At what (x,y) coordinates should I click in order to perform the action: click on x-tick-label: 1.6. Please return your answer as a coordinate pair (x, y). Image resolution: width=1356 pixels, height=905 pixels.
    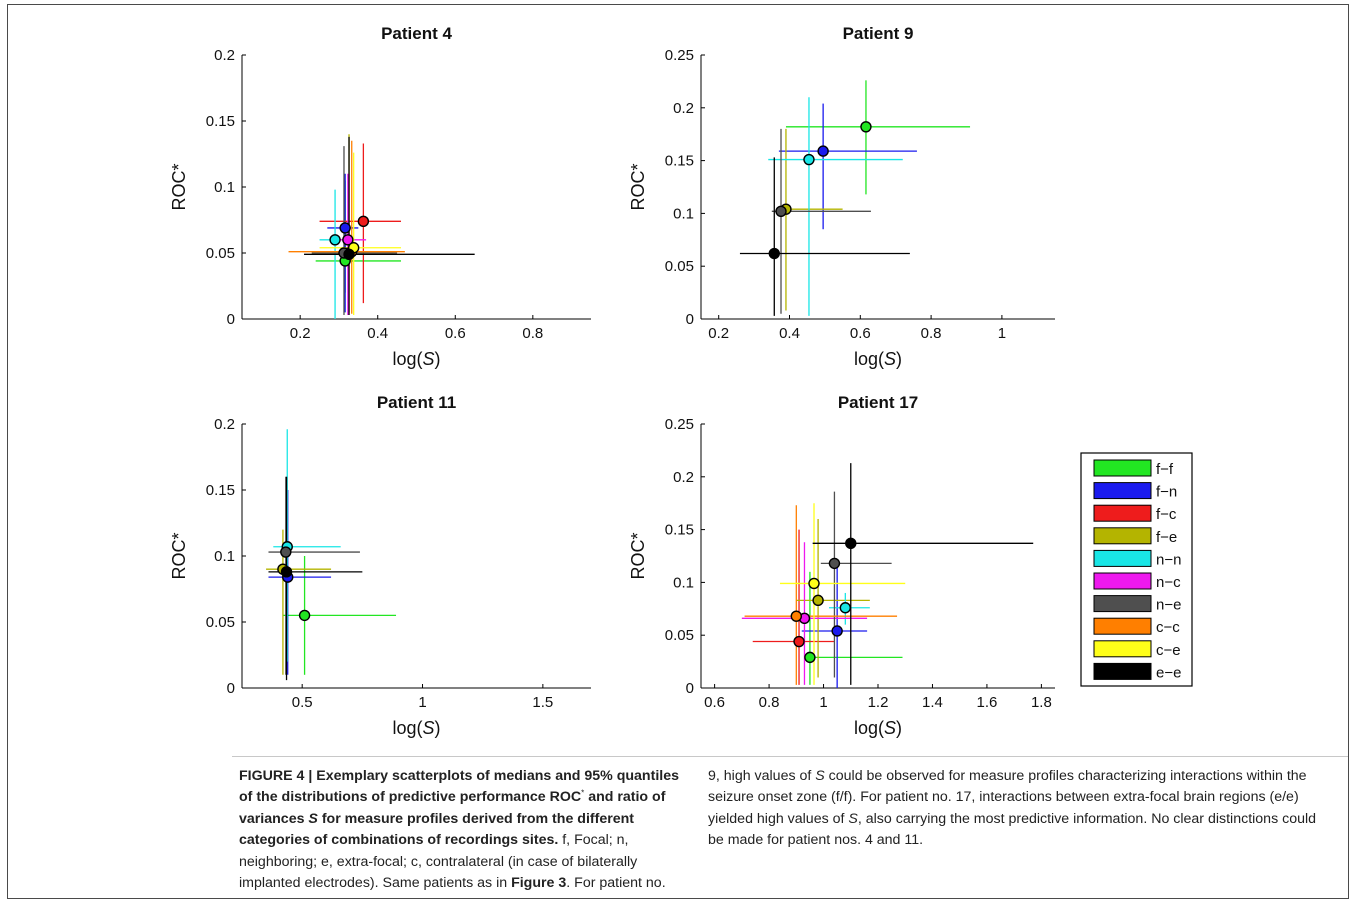
    Looking at the image, I should click on (986, 702).